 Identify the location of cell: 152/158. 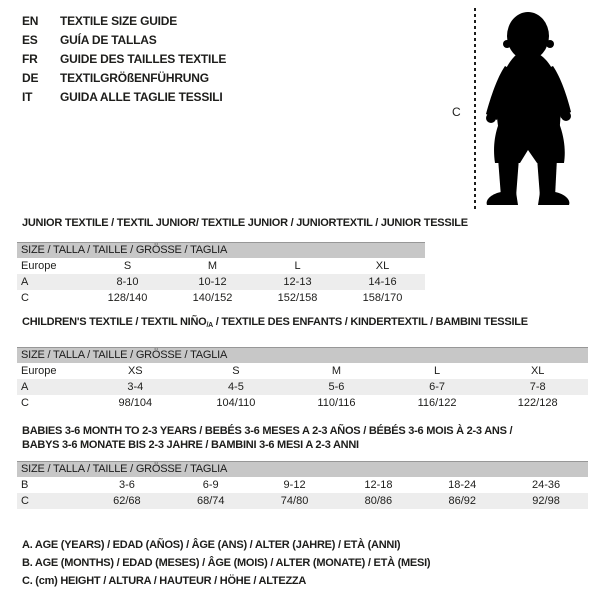
(297, 297).